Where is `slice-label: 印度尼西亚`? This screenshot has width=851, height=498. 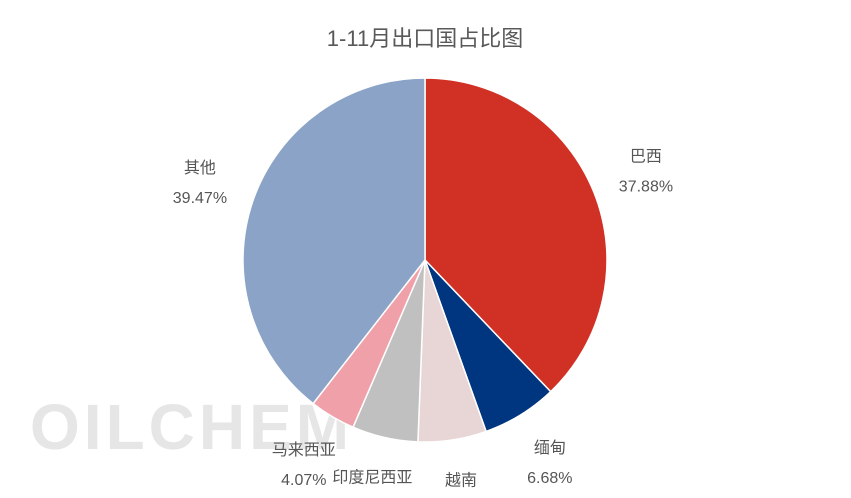
slice-label: 印度尼西亚 is located at coordinates (372, 477).